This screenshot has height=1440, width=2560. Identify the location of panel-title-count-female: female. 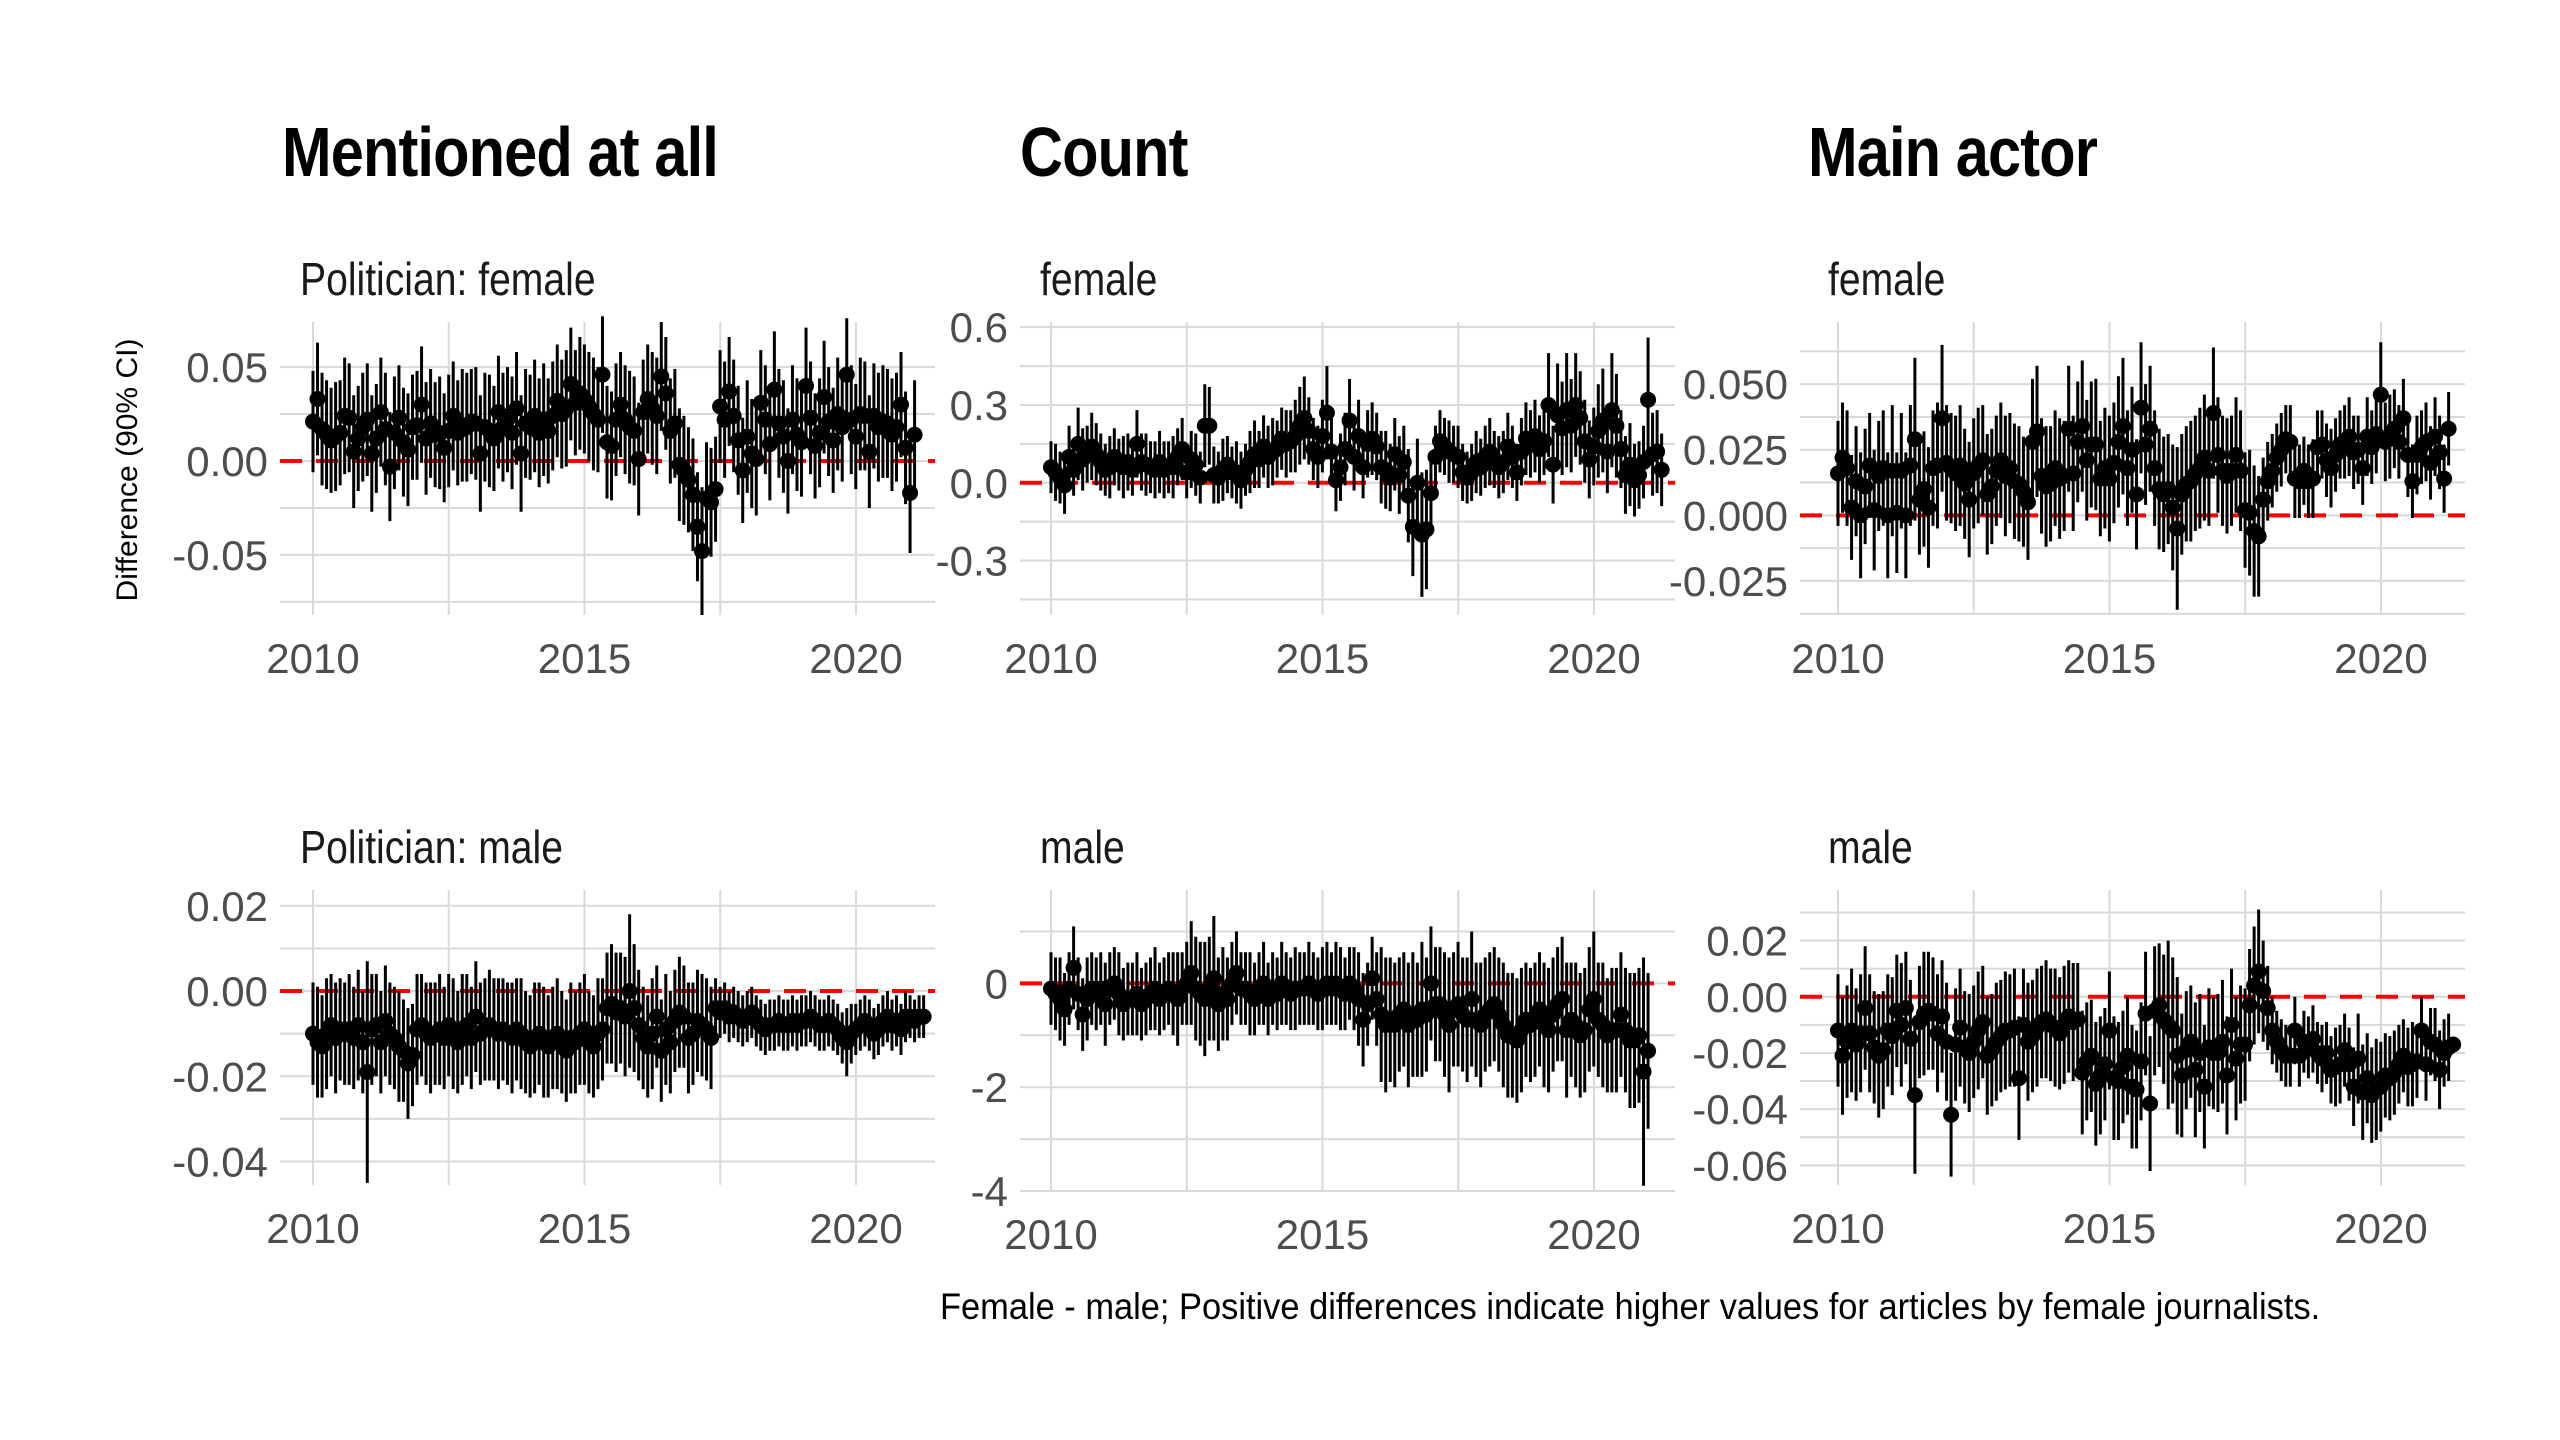
(1099, 279).